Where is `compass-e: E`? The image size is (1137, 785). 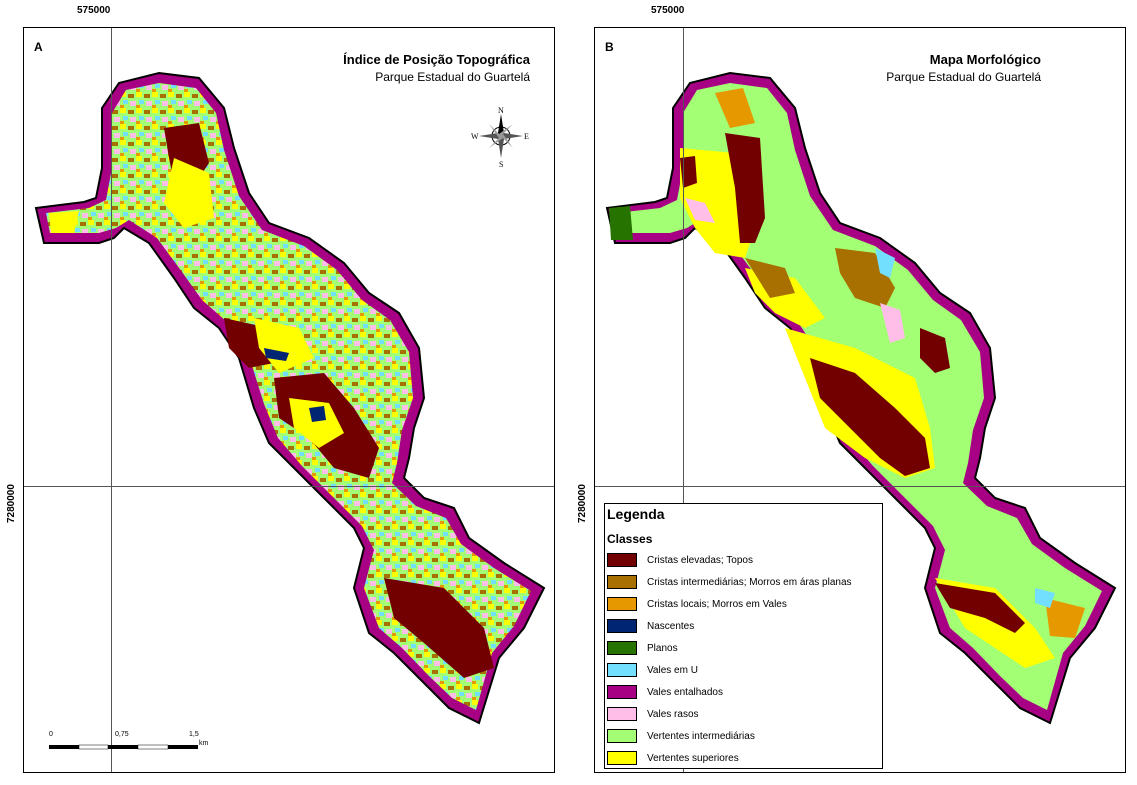
compass-e: E is located at coordinates (526, 136).